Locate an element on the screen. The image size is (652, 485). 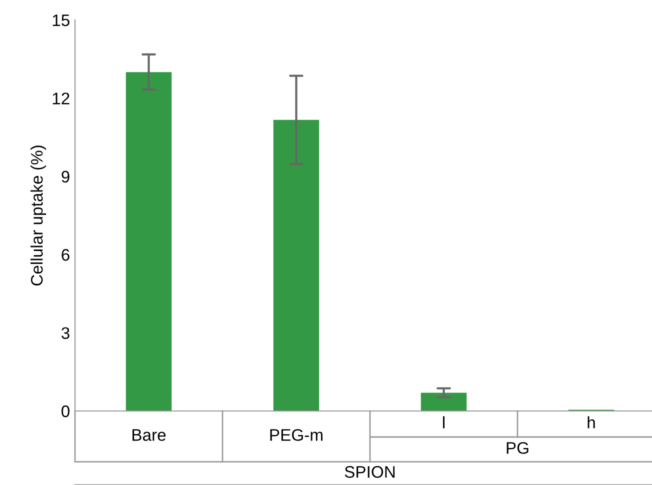
y-tick-label: 6 is located at coordinates (66, 255).